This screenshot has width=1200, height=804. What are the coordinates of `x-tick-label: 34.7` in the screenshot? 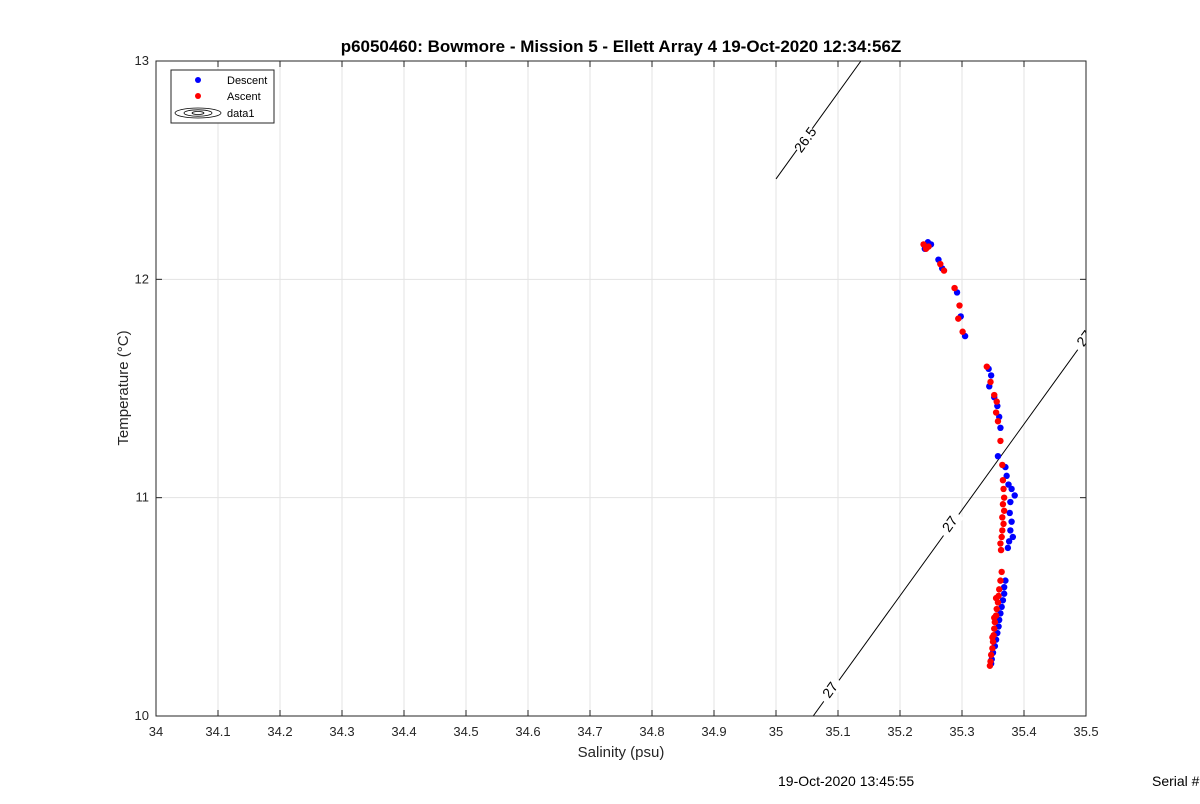 It's located at (589, 731).